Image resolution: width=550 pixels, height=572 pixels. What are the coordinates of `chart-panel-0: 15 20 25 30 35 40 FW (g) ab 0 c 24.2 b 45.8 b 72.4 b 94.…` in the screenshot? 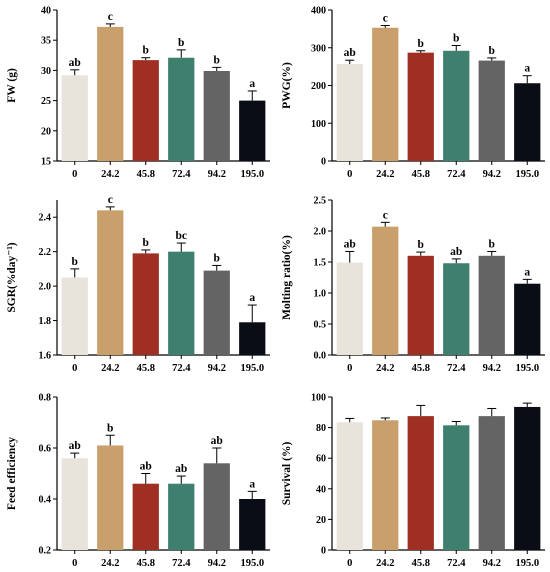 It's located at (138, 93).